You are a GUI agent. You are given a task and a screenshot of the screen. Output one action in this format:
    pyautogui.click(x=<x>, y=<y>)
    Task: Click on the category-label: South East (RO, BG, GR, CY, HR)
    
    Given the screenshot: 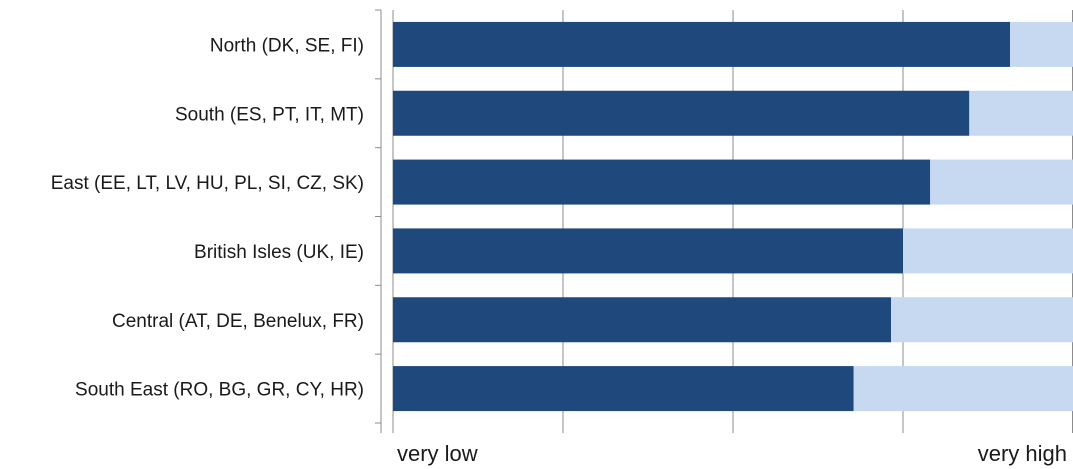 What is the action you would take?
    pyautogui.click(x=219, y=390)
    